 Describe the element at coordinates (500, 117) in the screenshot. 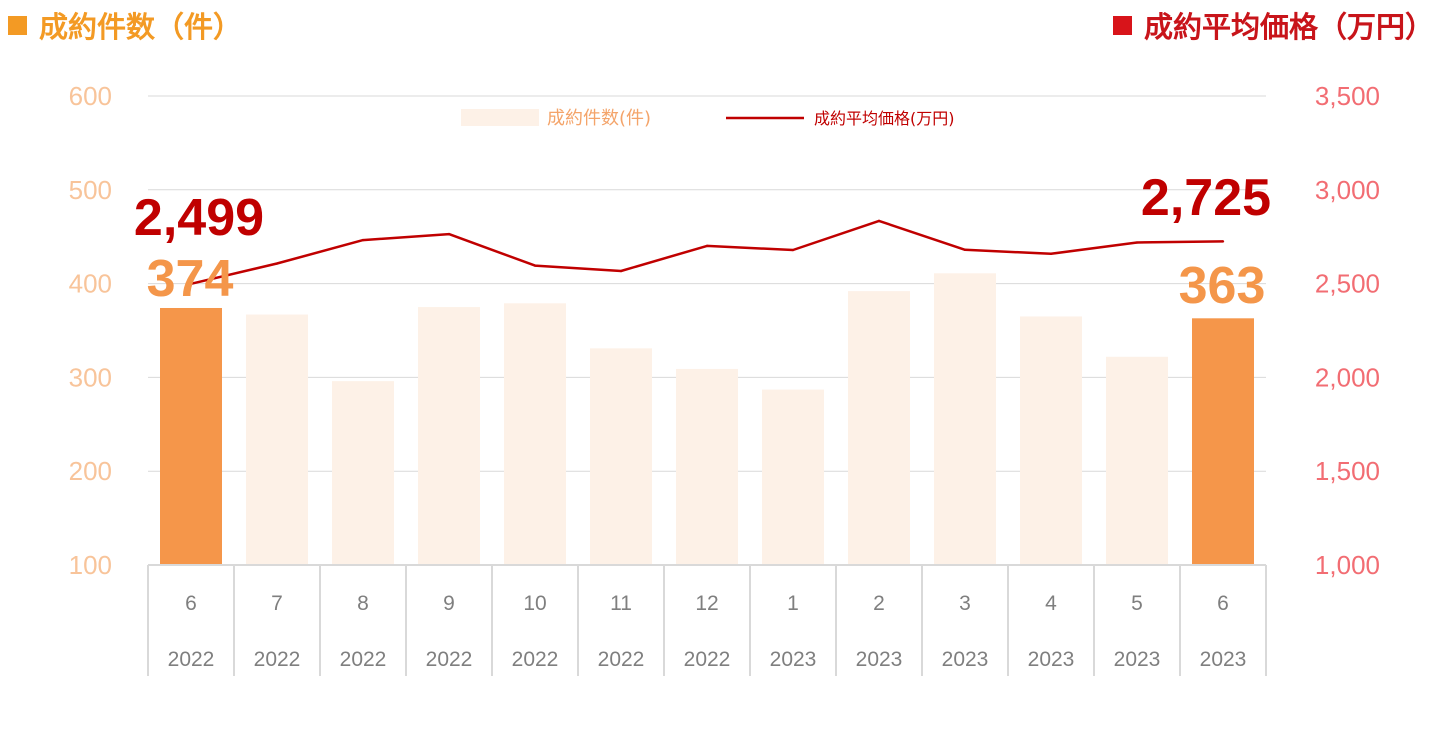

I see `legend-bar-swatch` at that location.